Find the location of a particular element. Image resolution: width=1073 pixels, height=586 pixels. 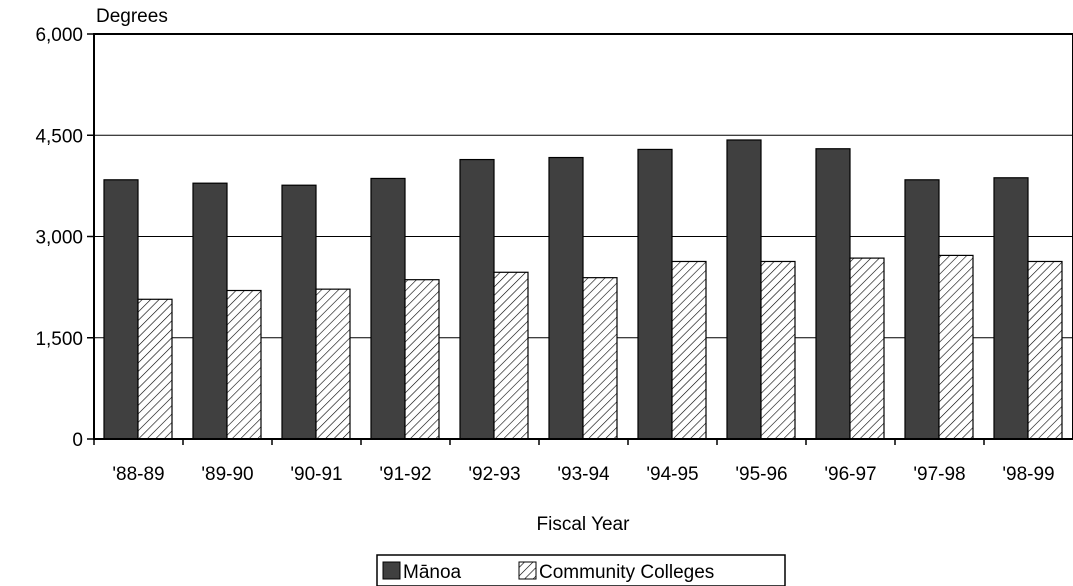

legend-label-manoa: Mānoa is located at coordinates (432, 572).